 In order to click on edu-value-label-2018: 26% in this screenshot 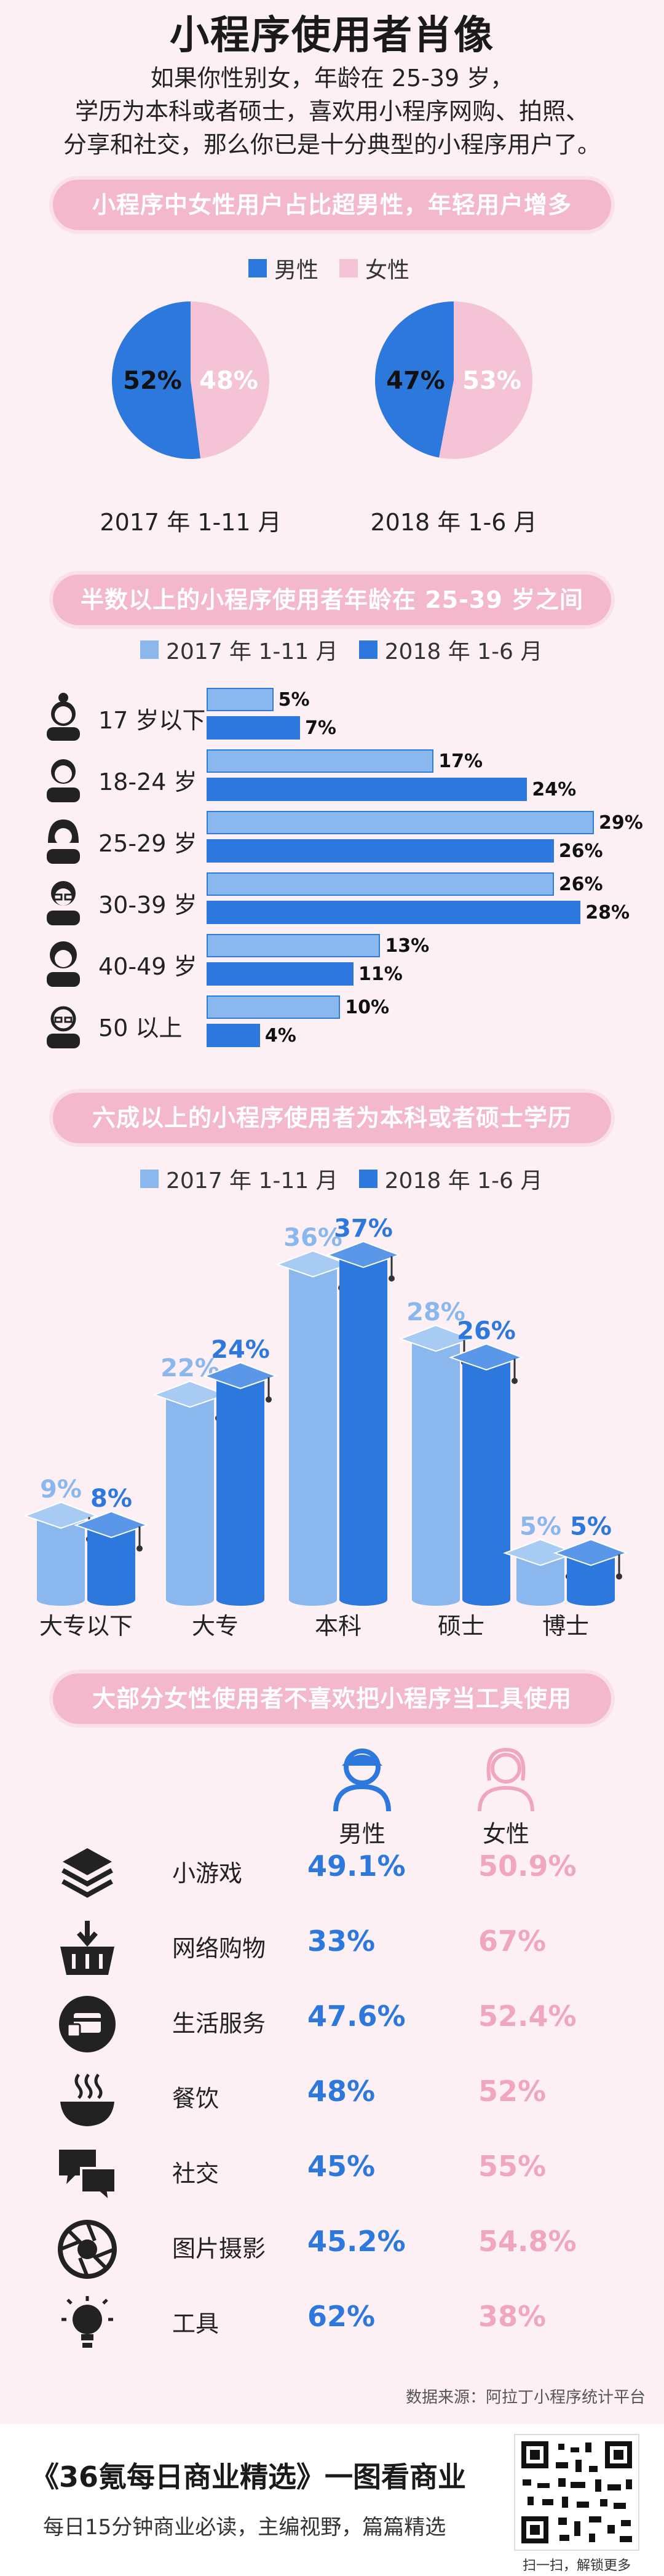, I will do `click(486, 1331)`.